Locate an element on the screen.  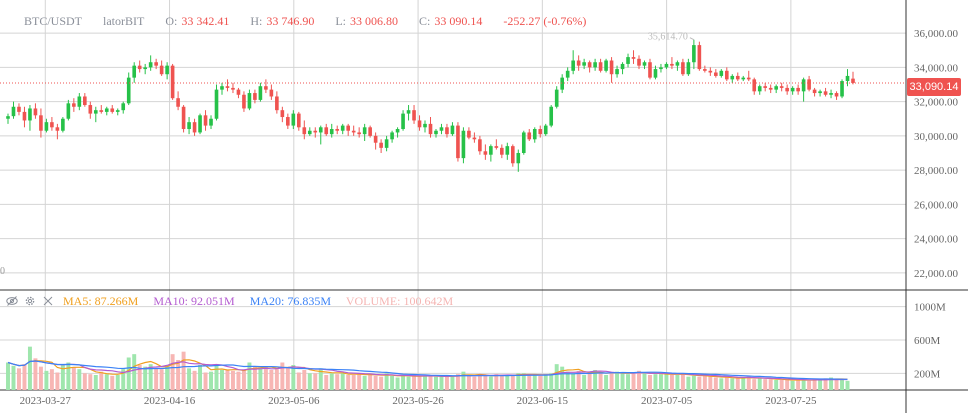
settings-gear-icon is located at coordinates (30, 301).